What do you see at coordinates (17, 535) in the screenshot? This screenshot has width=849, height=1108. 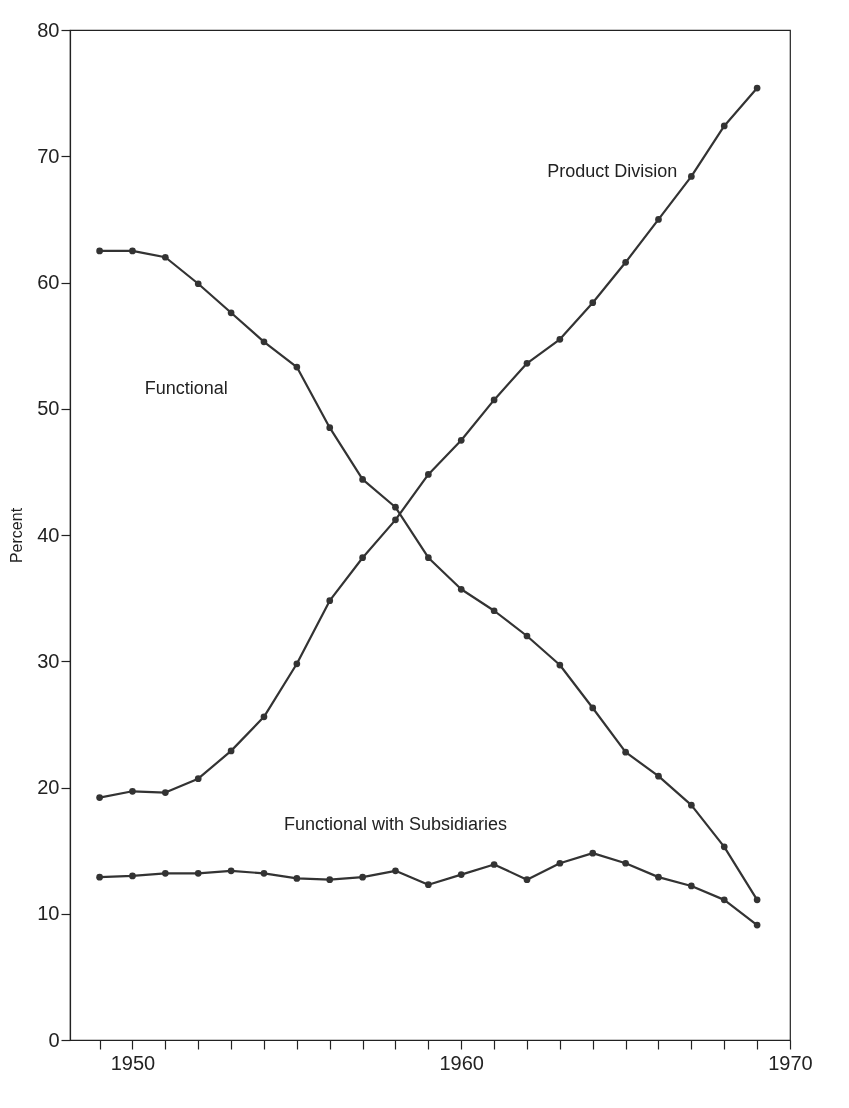 I see `y-axis-title: Percent` at bounding box center [17, 535].